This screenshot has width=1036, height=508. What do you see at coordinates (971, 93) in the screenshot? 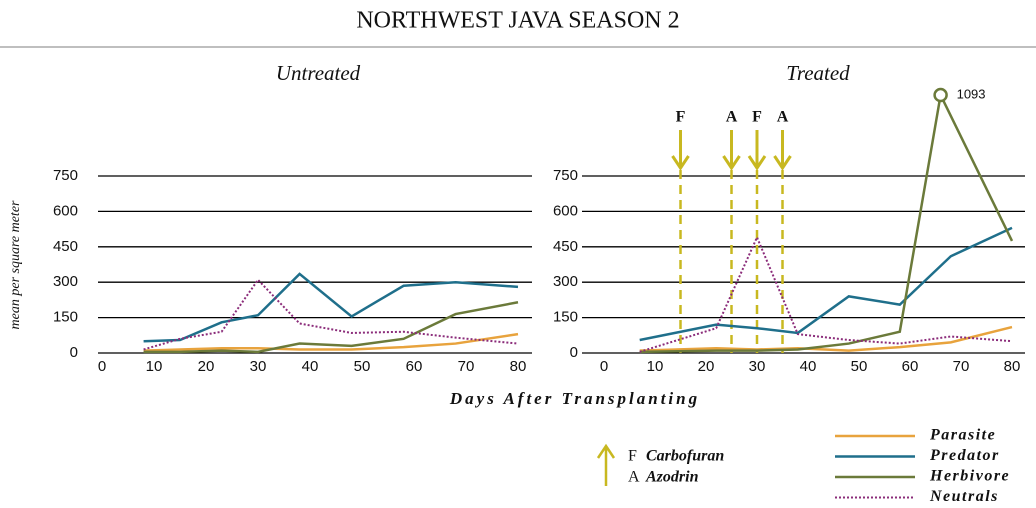
I see `data-label: 1093` at bounding box center [971, 93].